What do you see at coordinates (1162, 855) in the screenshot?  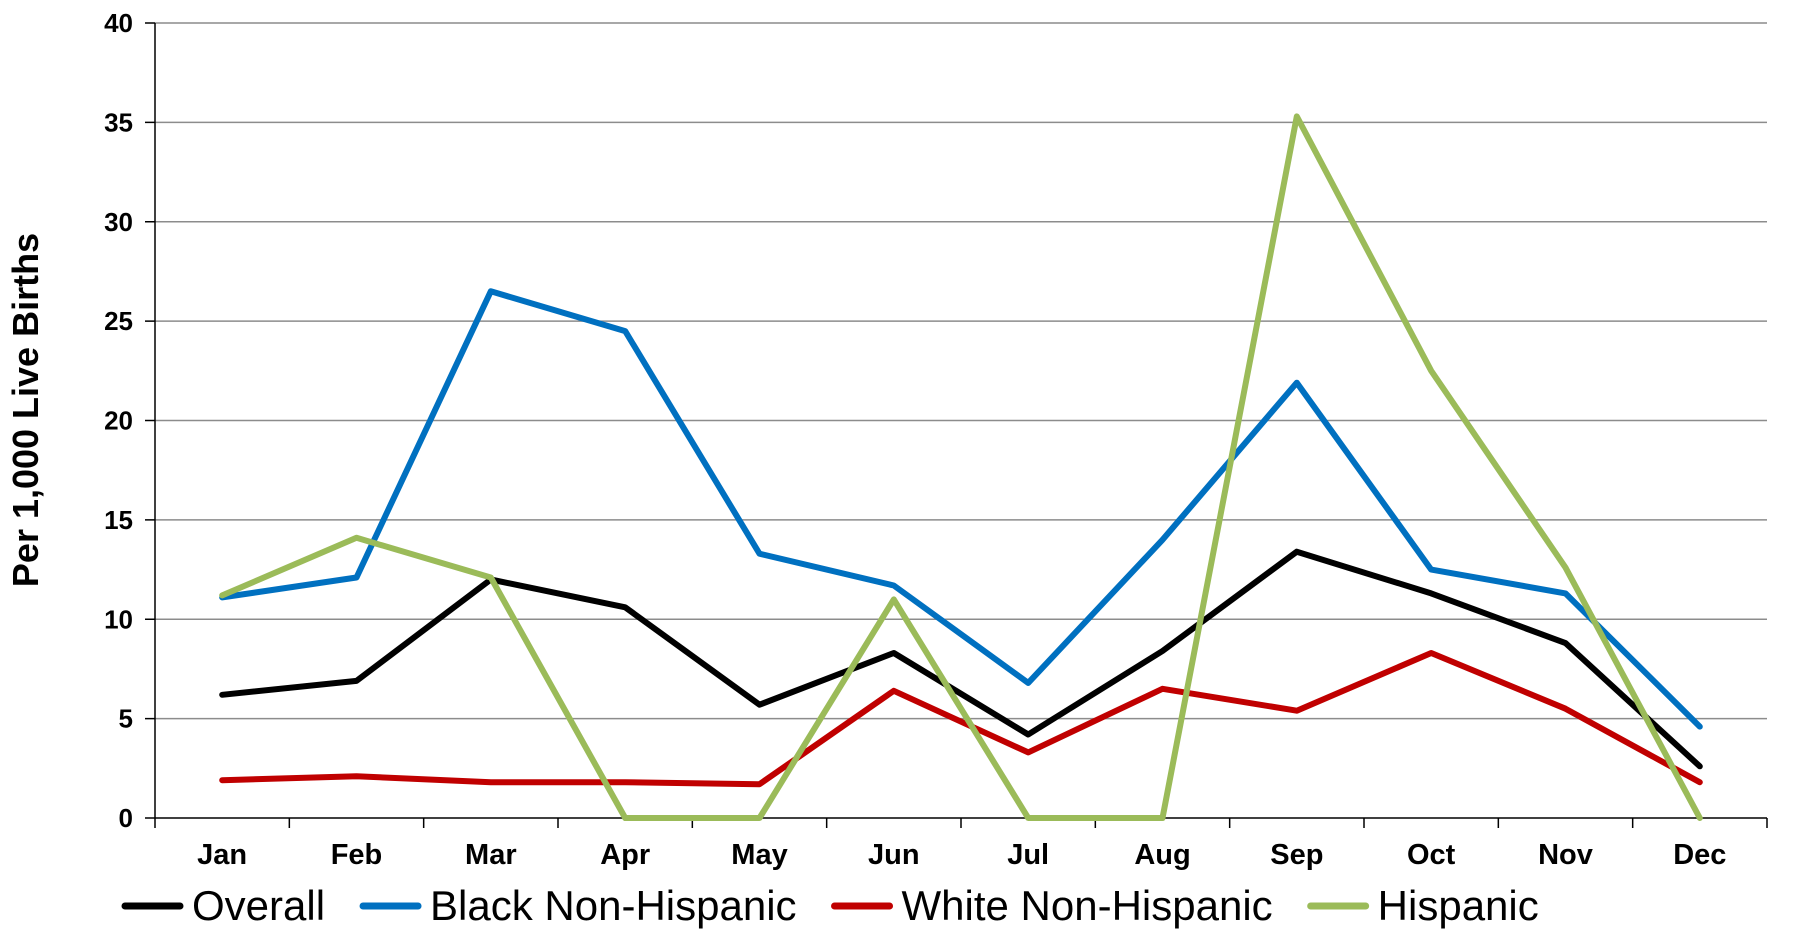 I see `x-tick-label-aug: Aug` at bounding box center [1162, 855].